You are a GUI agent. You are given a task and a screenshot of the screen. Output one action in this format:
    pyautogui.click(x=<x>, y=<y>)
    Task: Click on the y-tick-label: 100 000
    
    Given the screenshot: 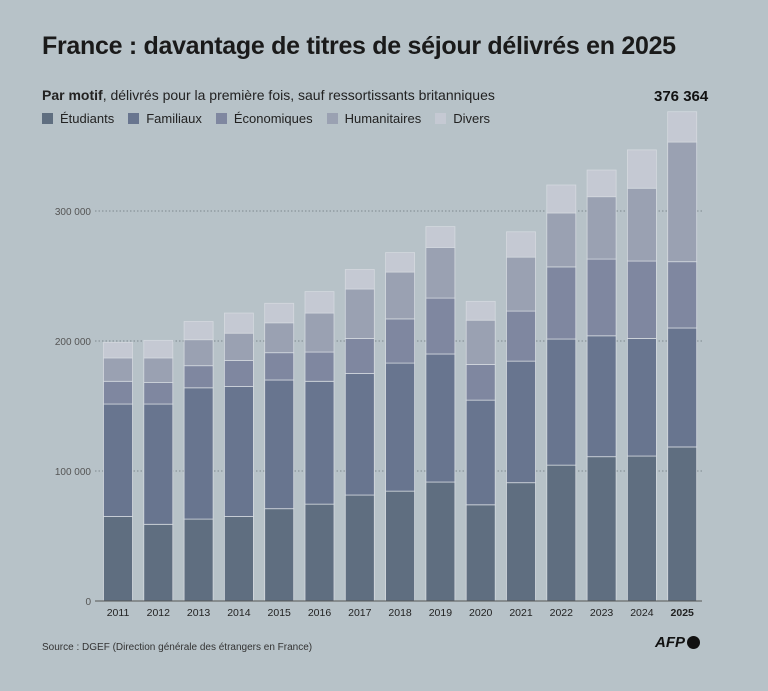 What is the action you would take?
    pyautogui.click(x=73, y=472)
    